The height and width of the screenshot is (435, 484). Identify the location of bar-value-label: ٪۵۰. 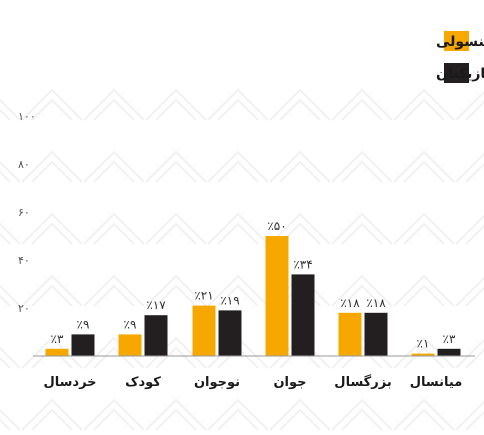
(276, 226).